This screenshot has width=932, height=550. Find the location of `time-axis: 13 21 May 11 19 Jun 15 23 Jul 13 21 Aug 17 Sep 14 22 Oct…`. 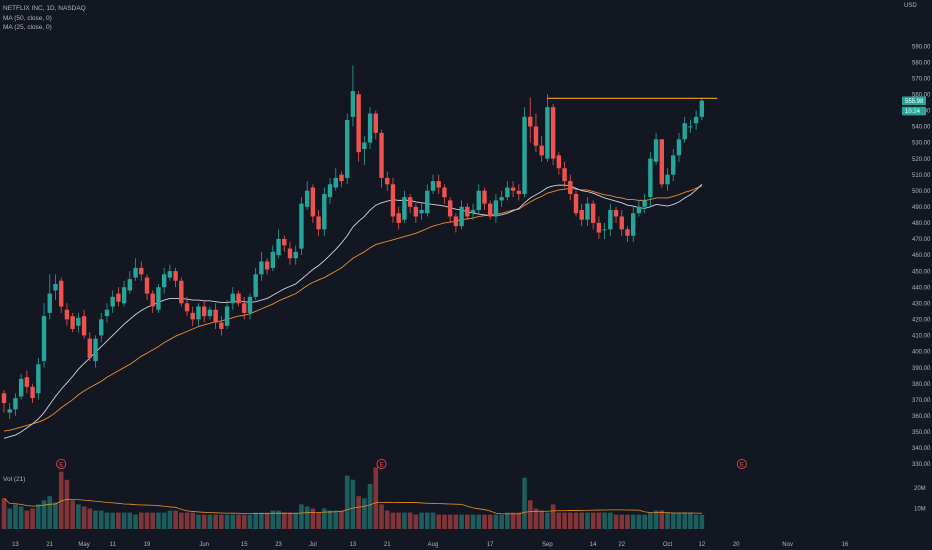

time-axis: 13 21 May 11 19 Jun 15 23 Jul 13 21 Aug 17 Sep 14 22 Oct… is located at coordinates (430, 545).